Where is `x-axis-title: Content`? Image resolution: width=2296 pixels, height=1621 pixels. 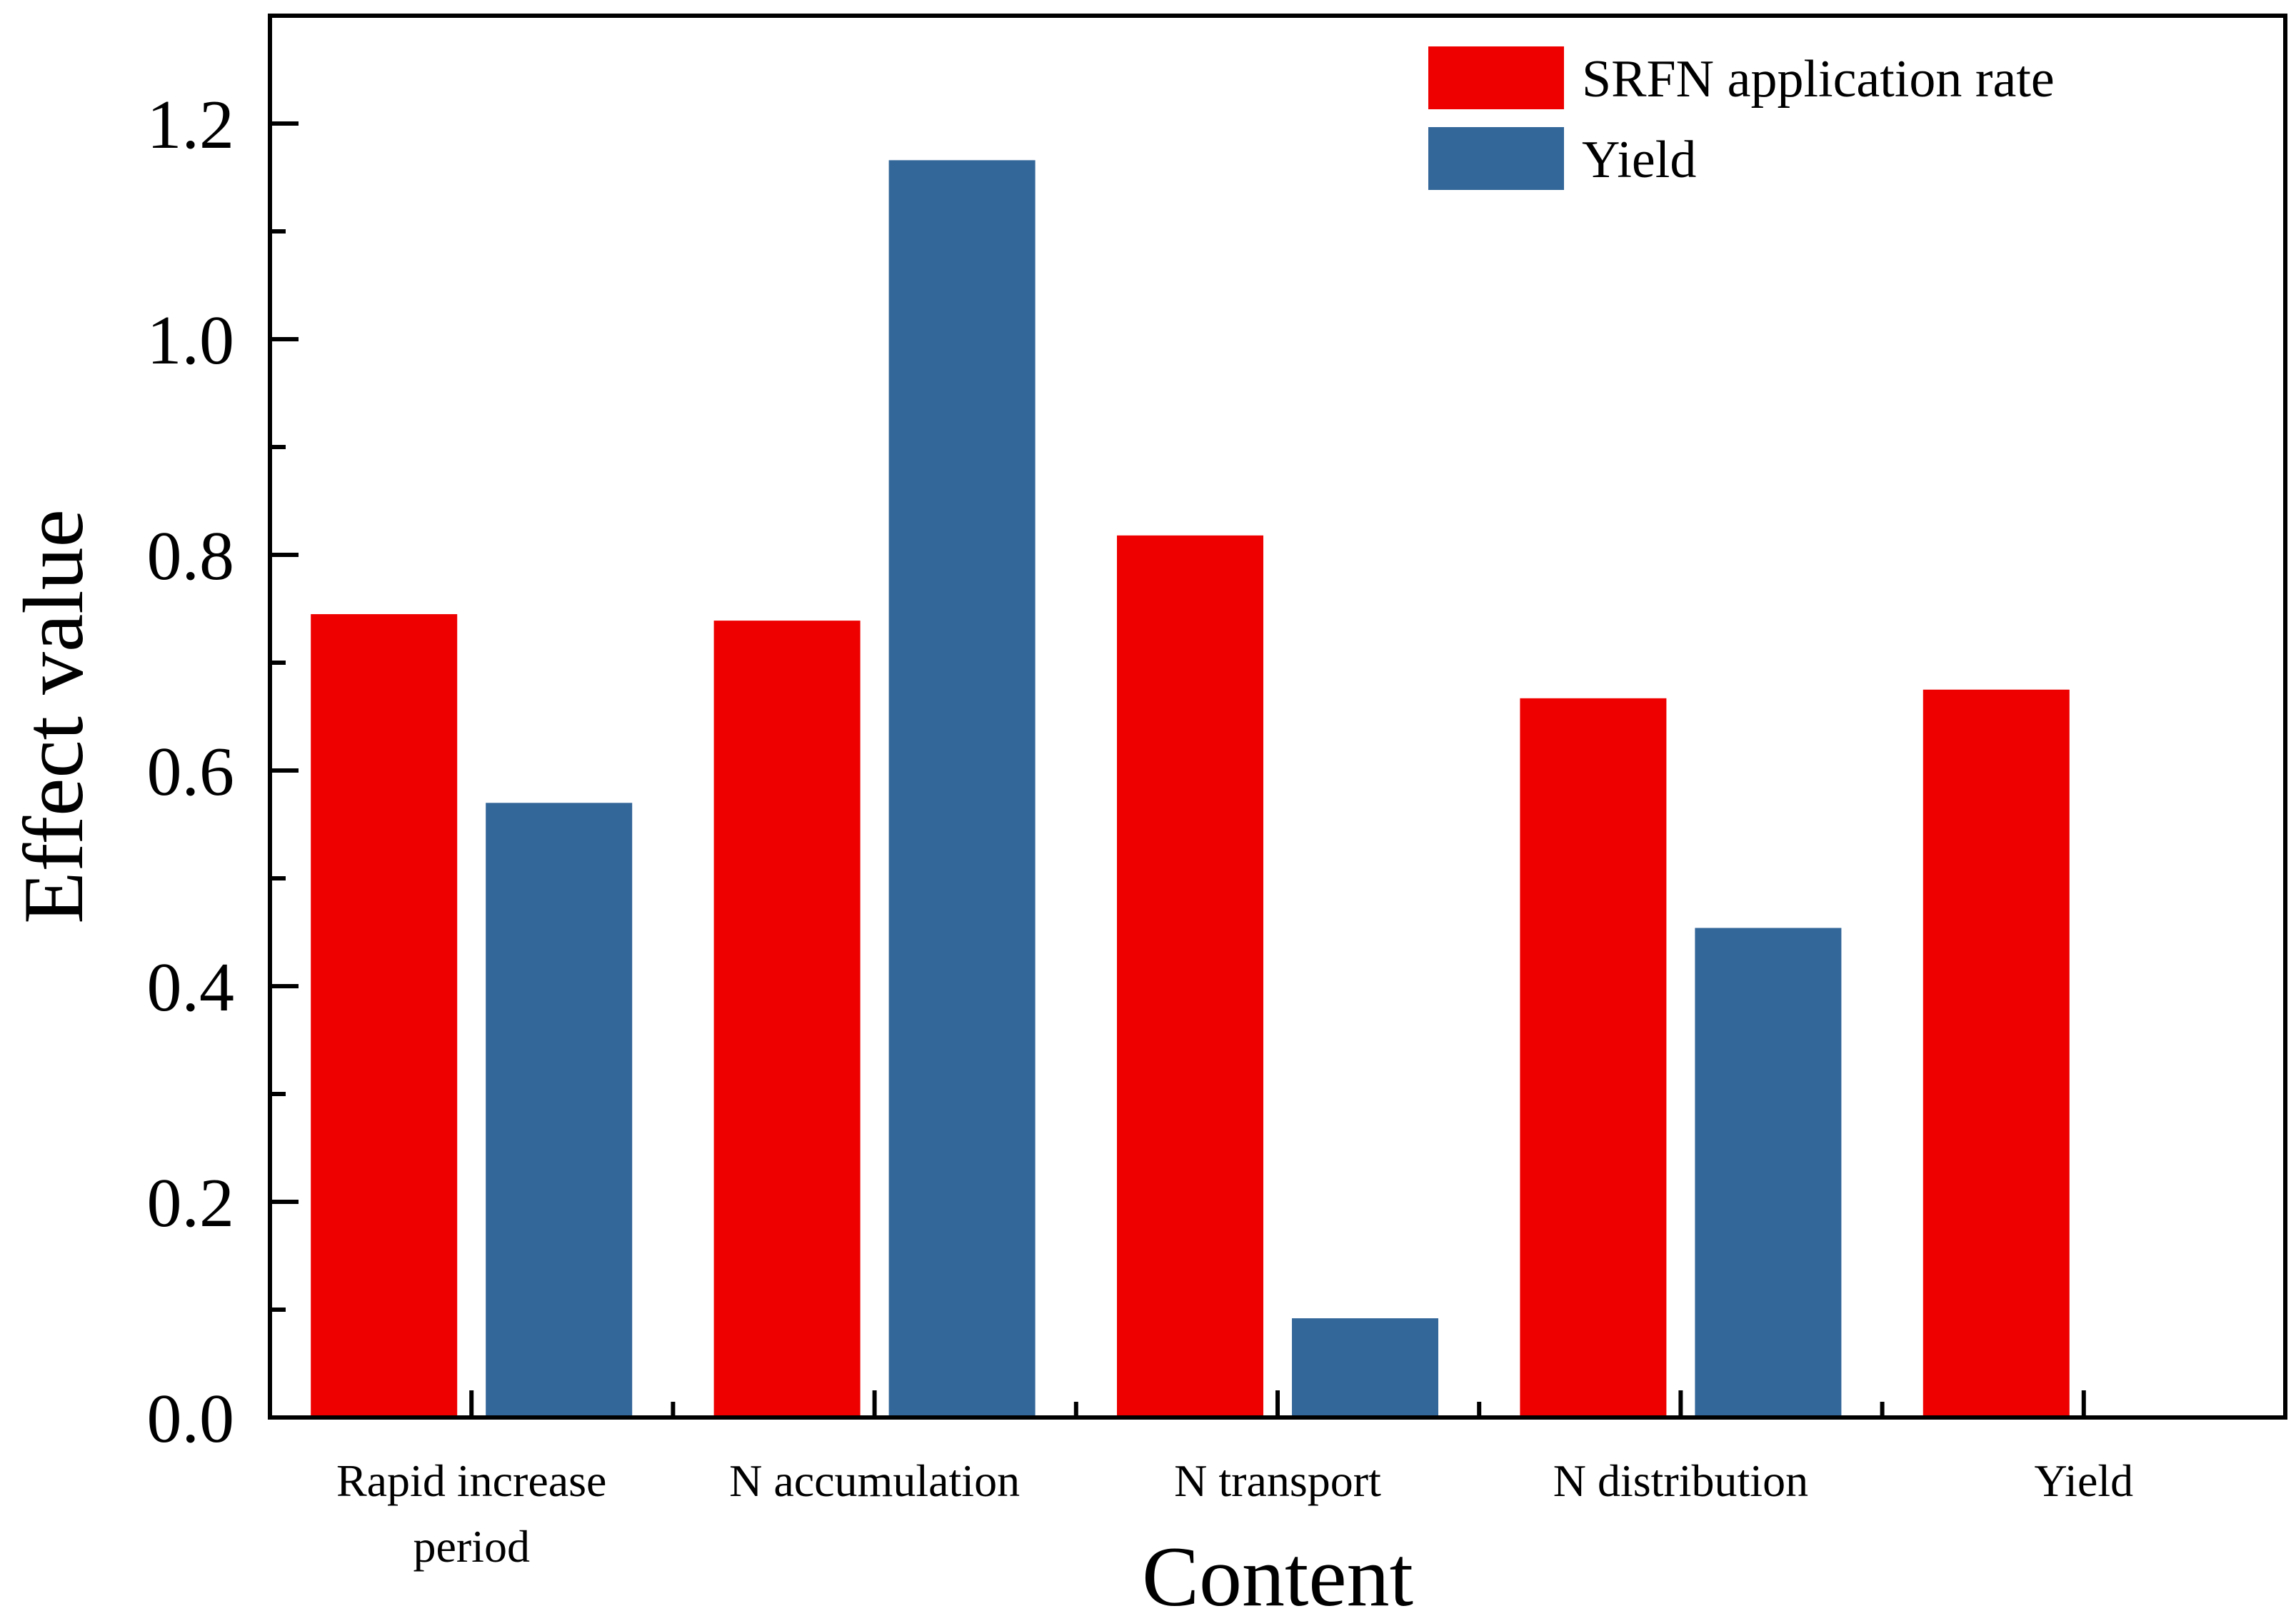
x-axis-title: Content is located at coordinates (1277, 1575).